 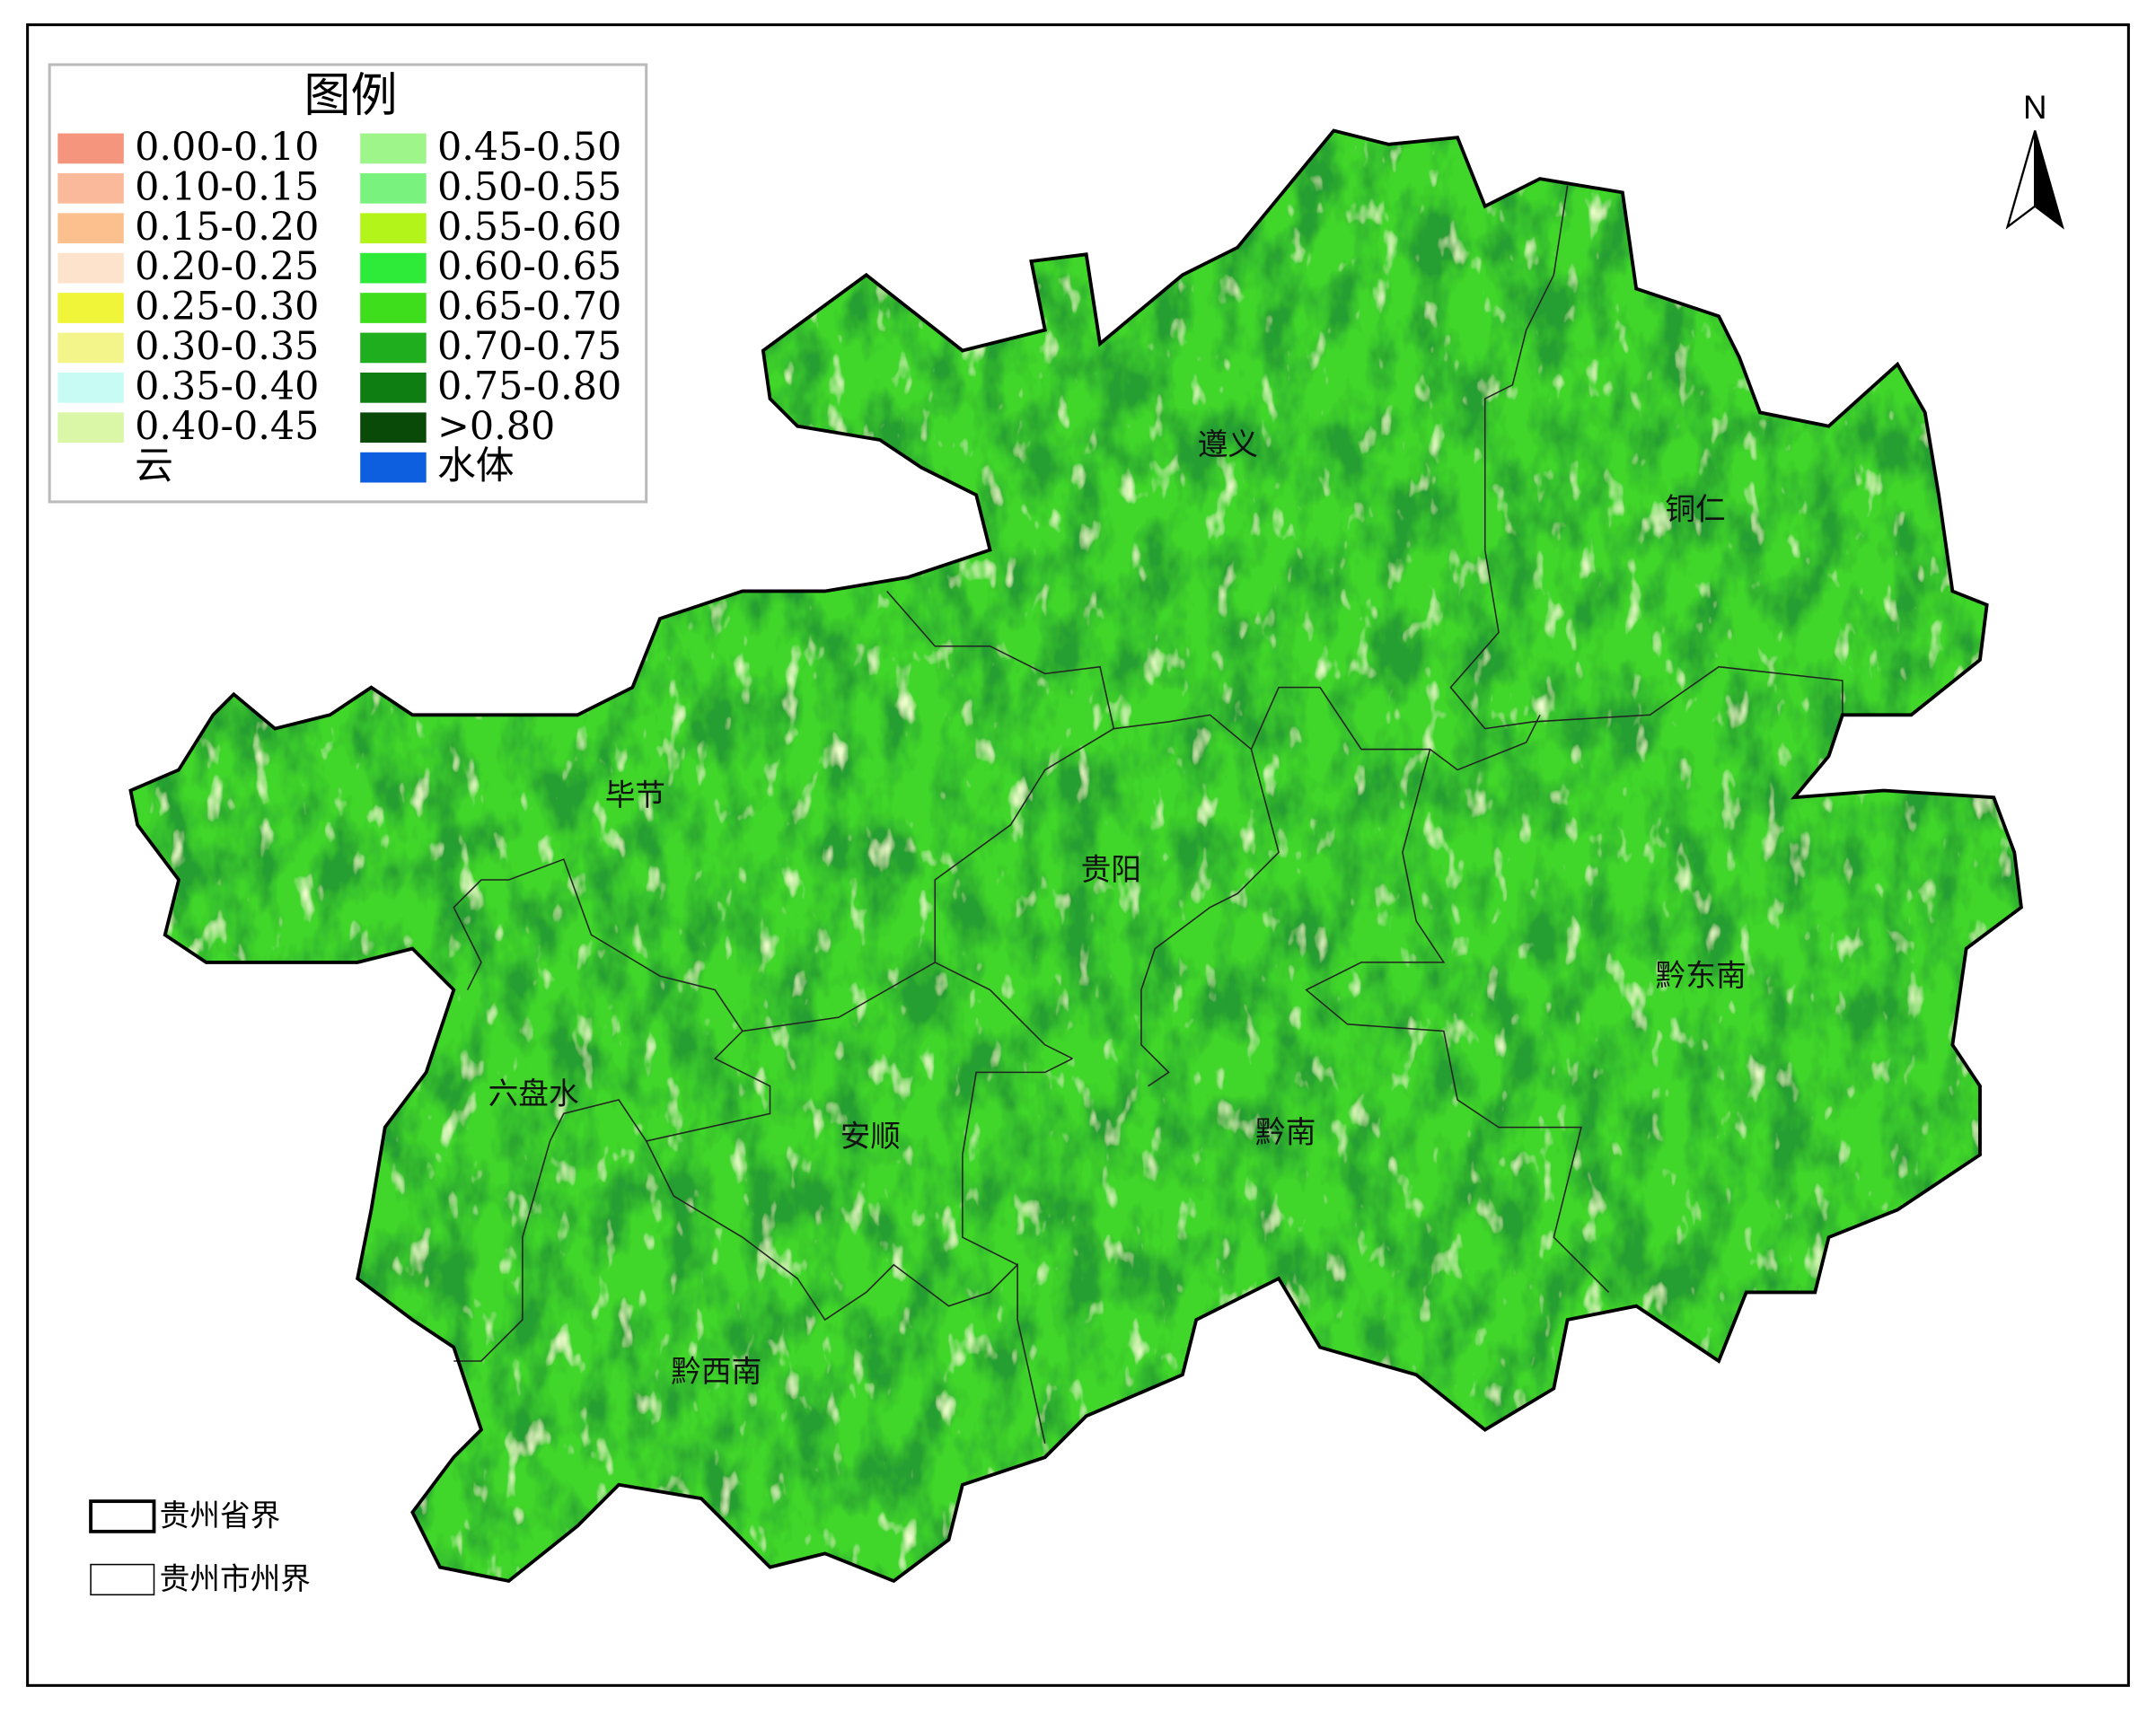 I want to click on legend-label: 0.10-0.15, so click(x=227, y=187).